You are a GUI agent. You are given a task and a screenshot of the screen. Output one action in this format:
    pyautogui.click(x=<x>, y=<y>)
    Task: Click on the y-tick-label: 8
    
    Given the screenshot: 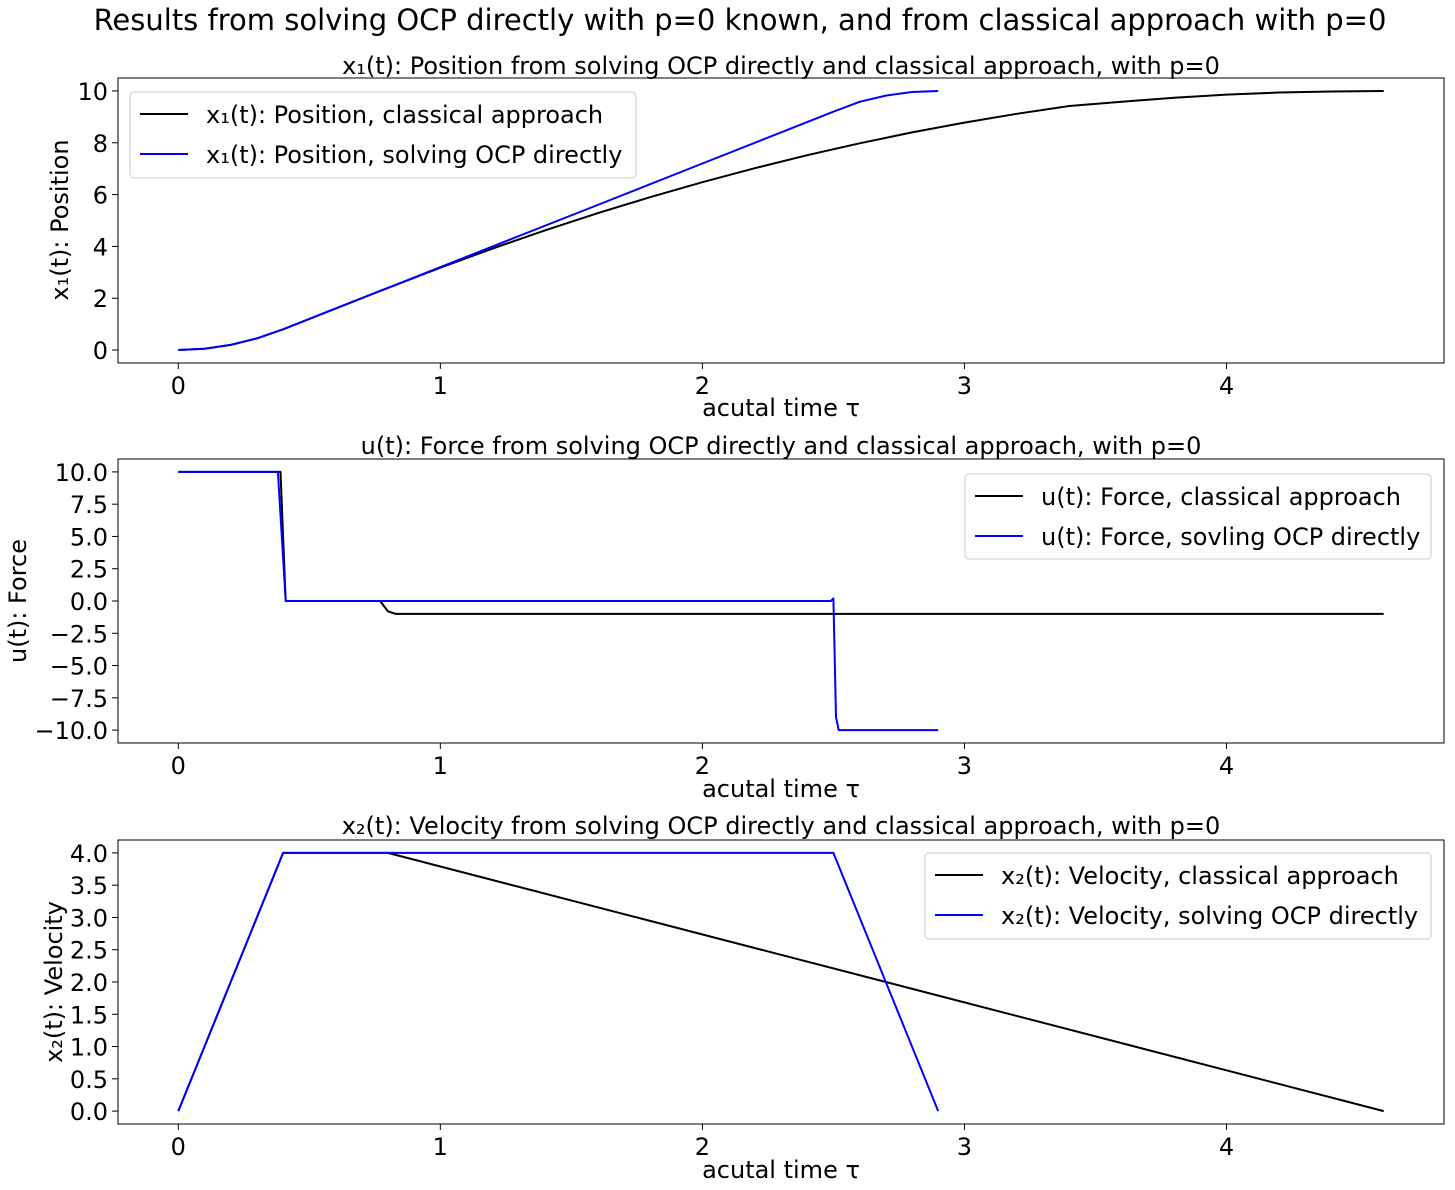 What is the action you would take?
    pyautogui.click(x=100, y=144)
    